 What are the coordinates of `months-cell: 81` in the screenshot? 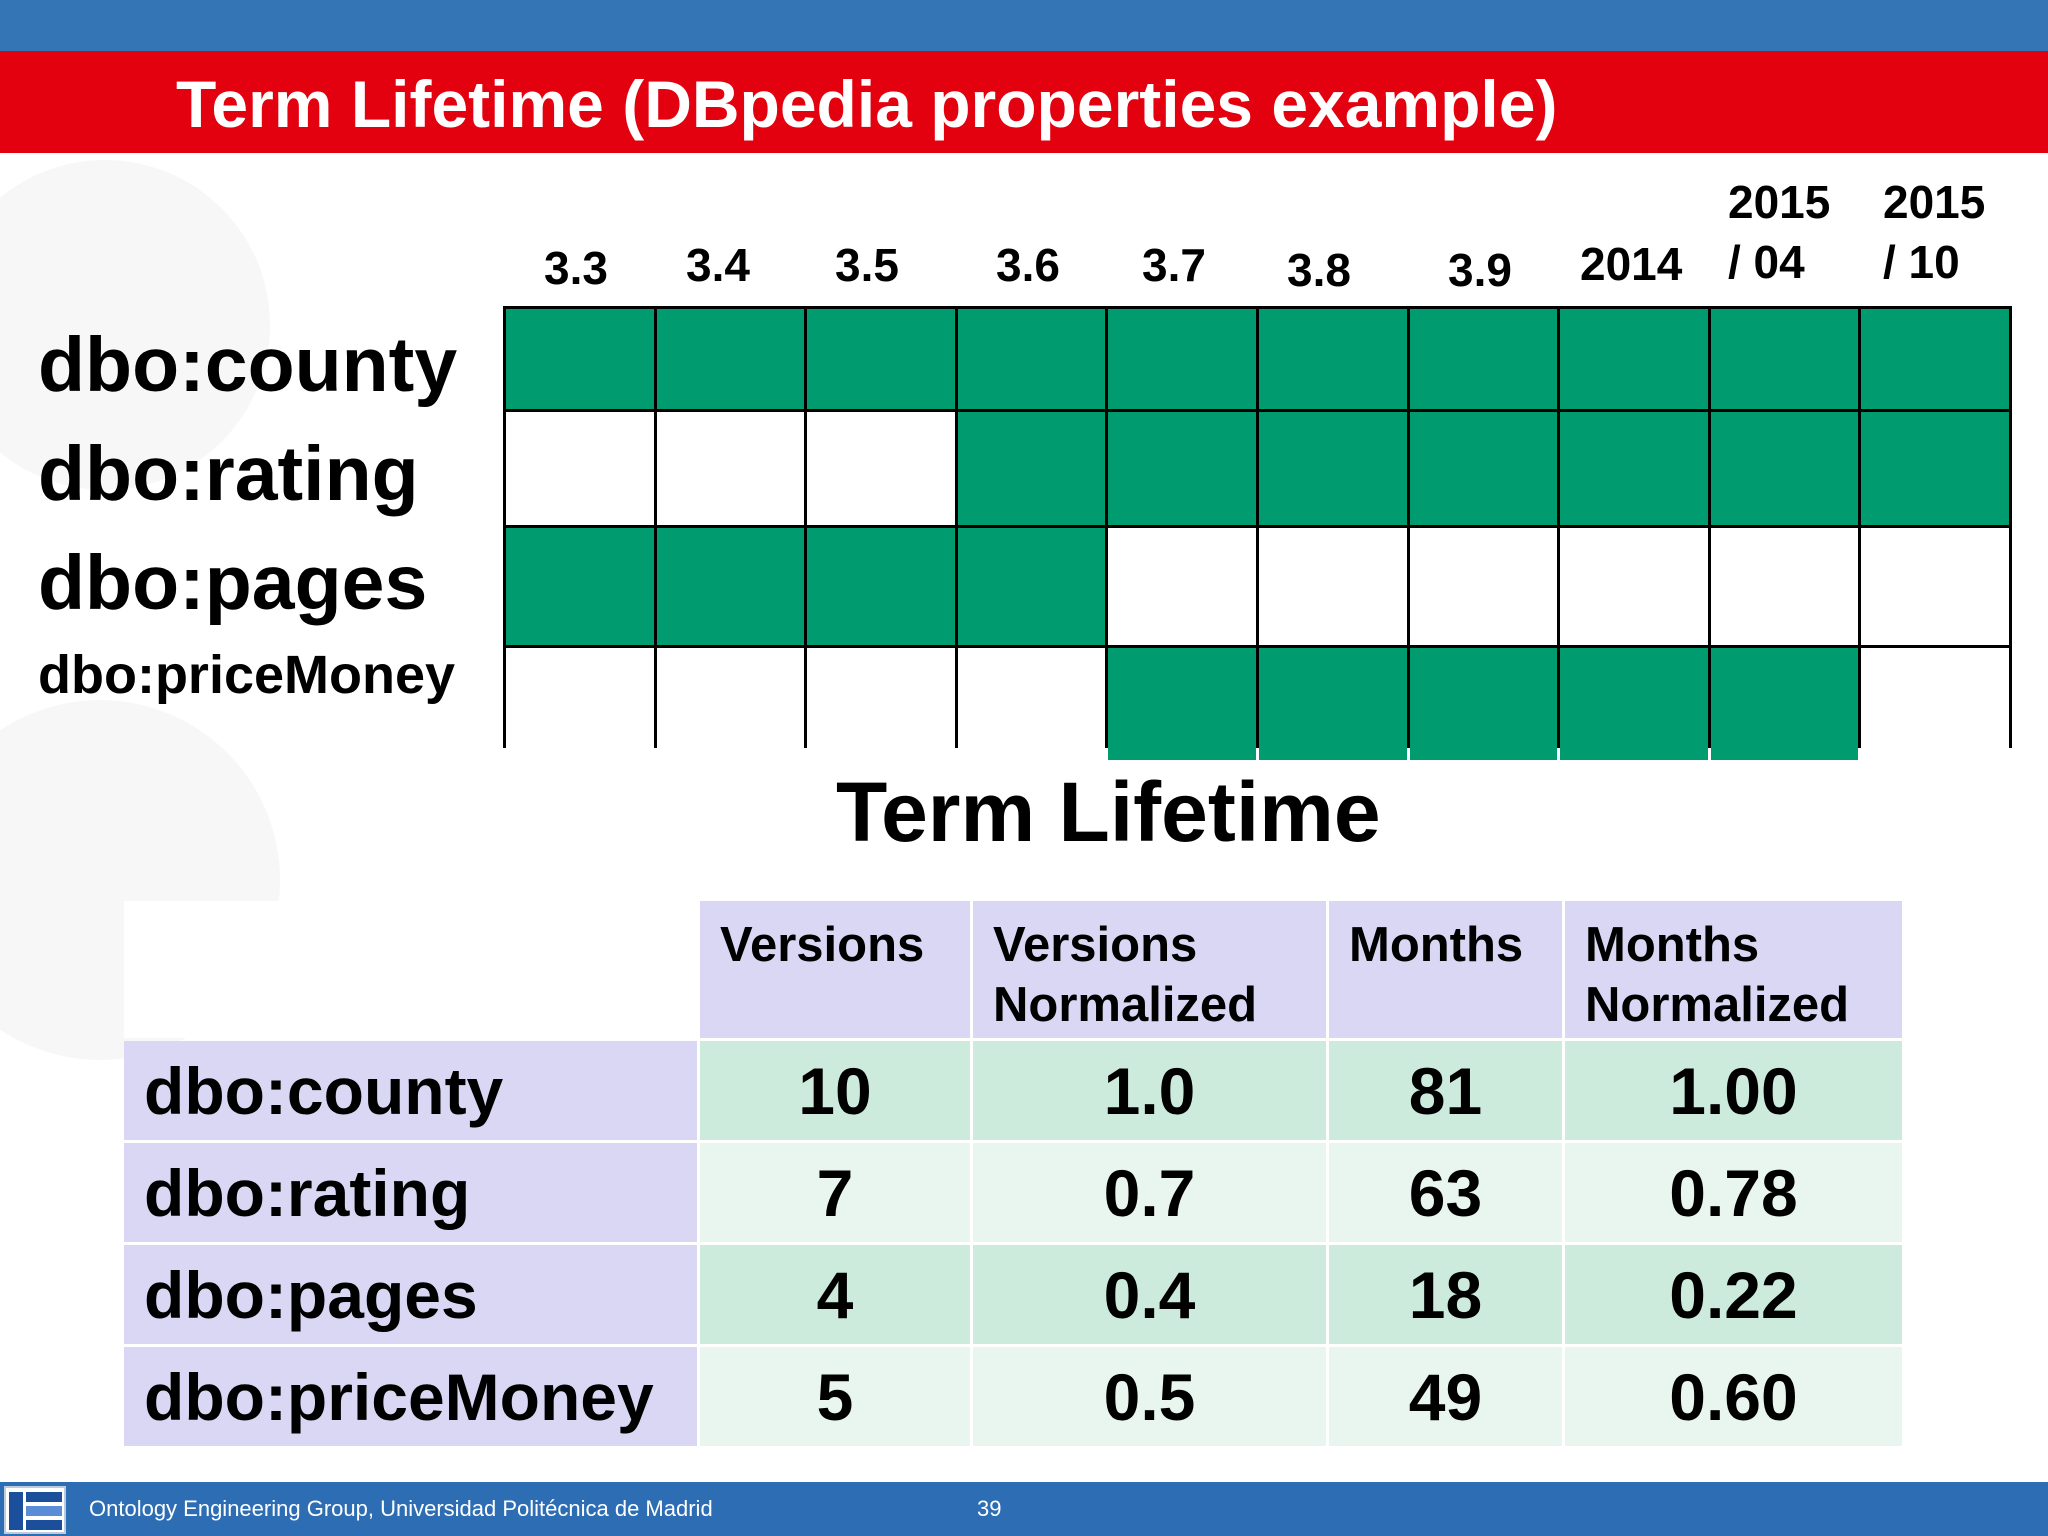 It's located at (1445, 1090).